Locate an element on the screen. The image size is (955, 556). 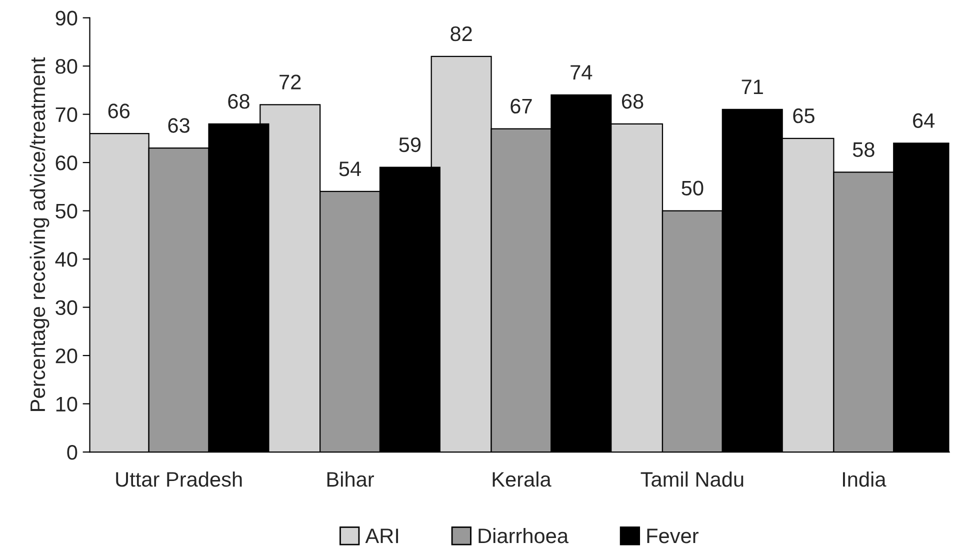
data-label: 58 is located at coordinates (863, 149).